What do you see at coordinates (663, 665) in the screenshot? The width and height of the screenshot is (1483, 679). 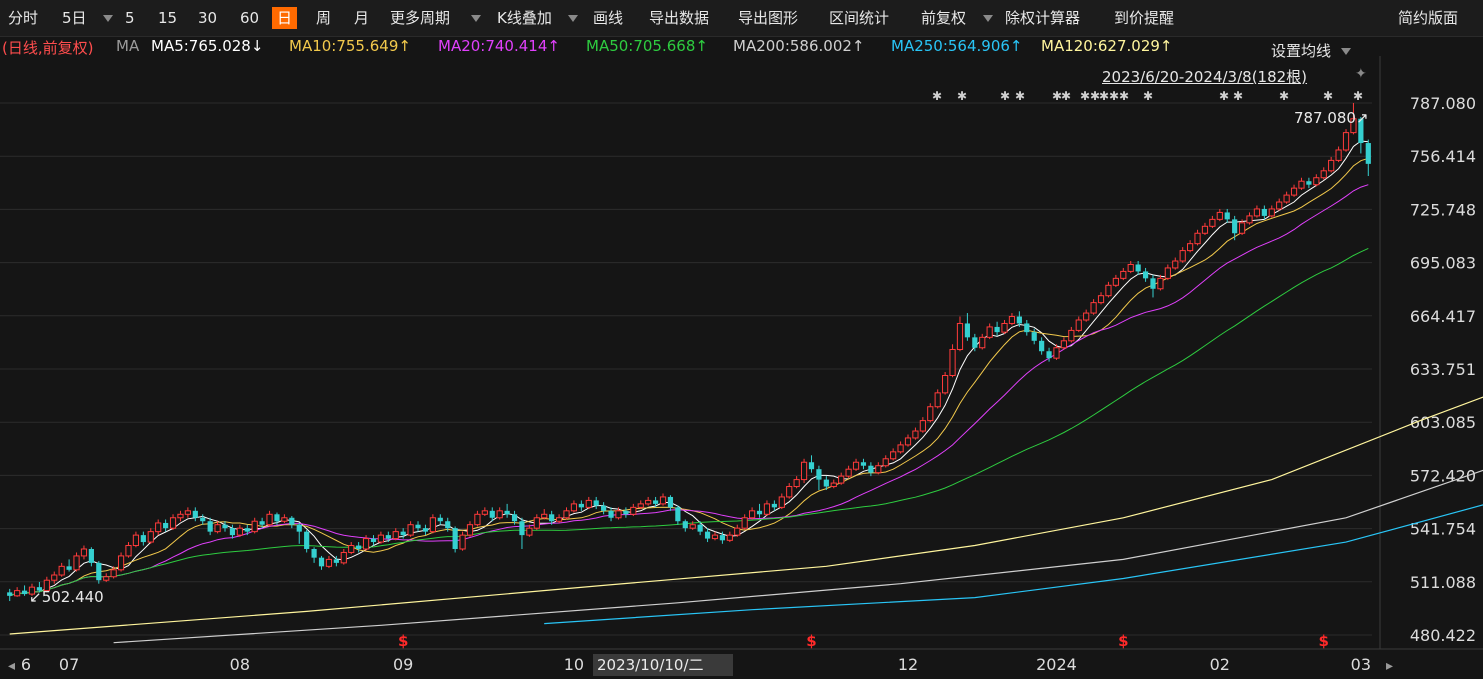 I see `cursor-date-flag: 2023/10/10/二` at bounding box center [663, 665].